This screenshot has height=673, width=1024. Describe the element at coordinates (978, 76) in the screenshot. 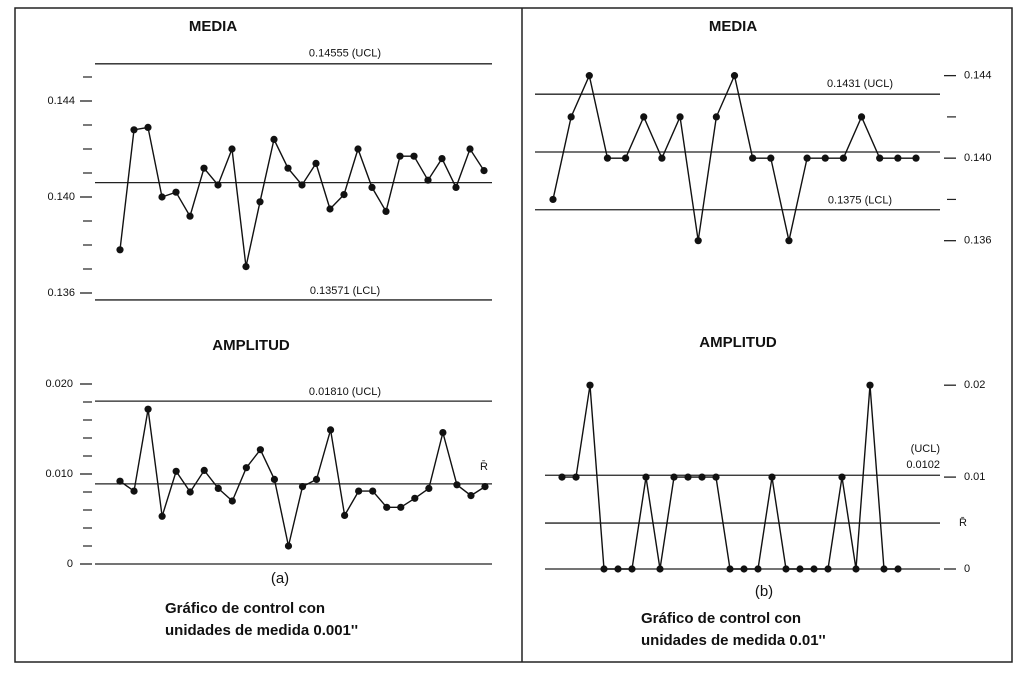

I see `y-tick-label: 0.144` at that location.